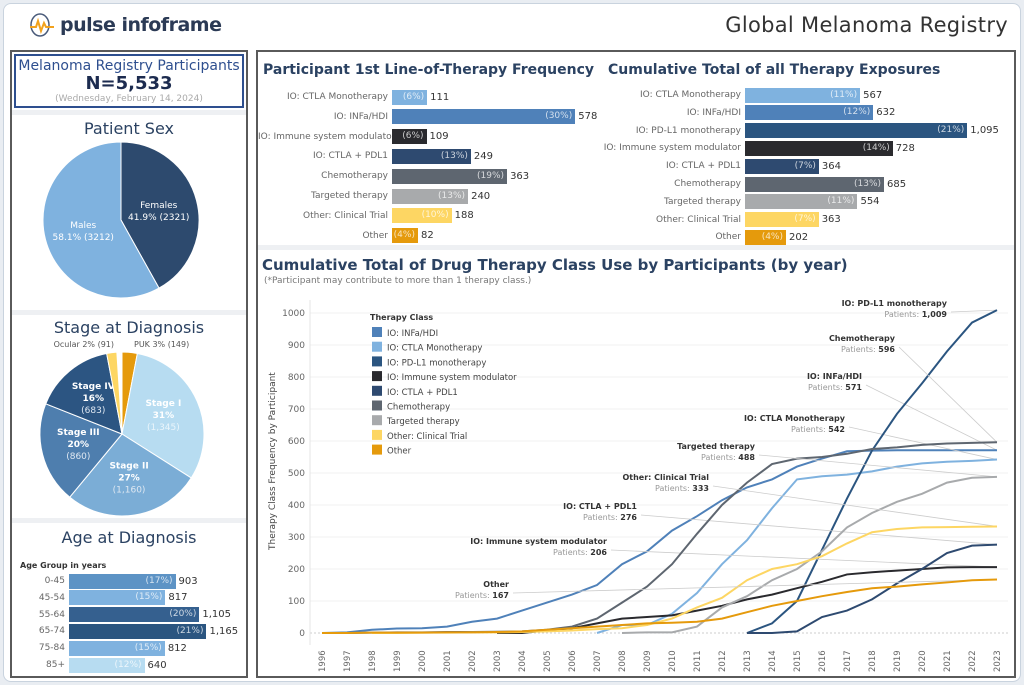 Image resolution: width=1024 pixels, height=685 pixels. Describe the element at coordinates (868, 349) in the screenshot. I see `annotation-value: Patients: 596` at that location.